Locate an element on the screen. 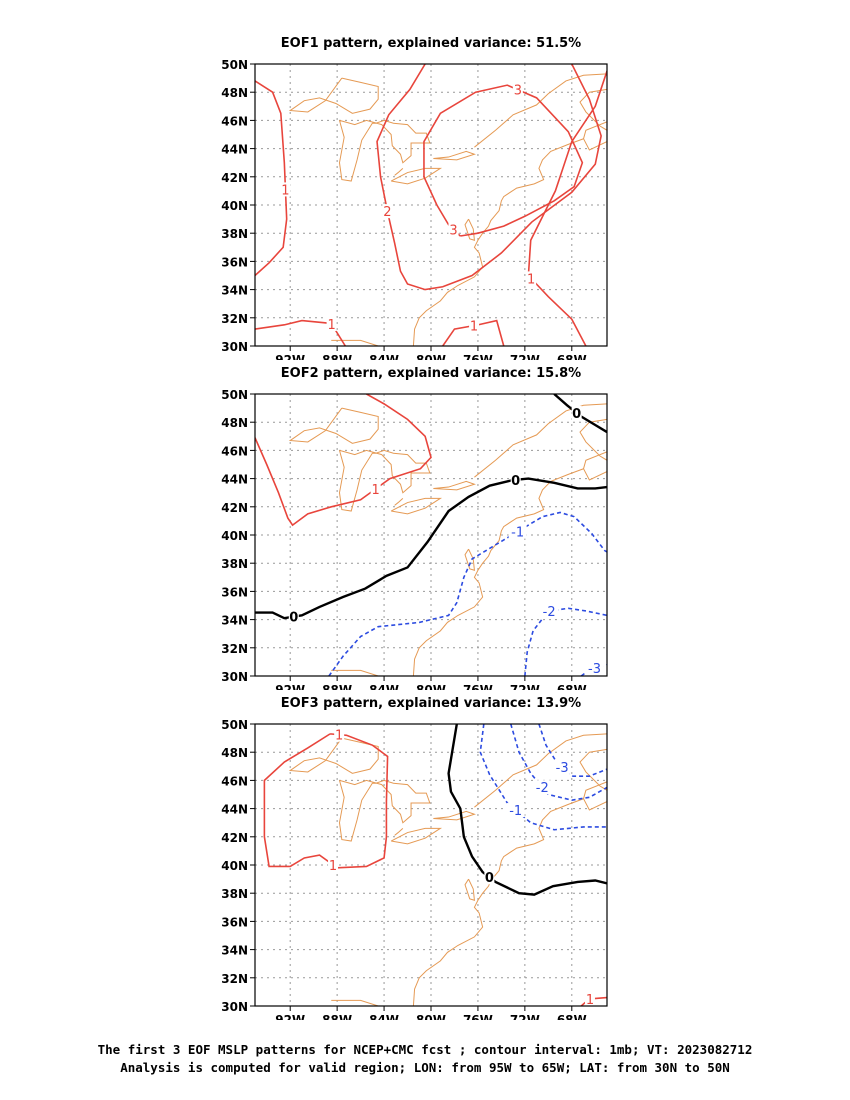  contour-line-level-neg2 is located at coordinates (558, 762).